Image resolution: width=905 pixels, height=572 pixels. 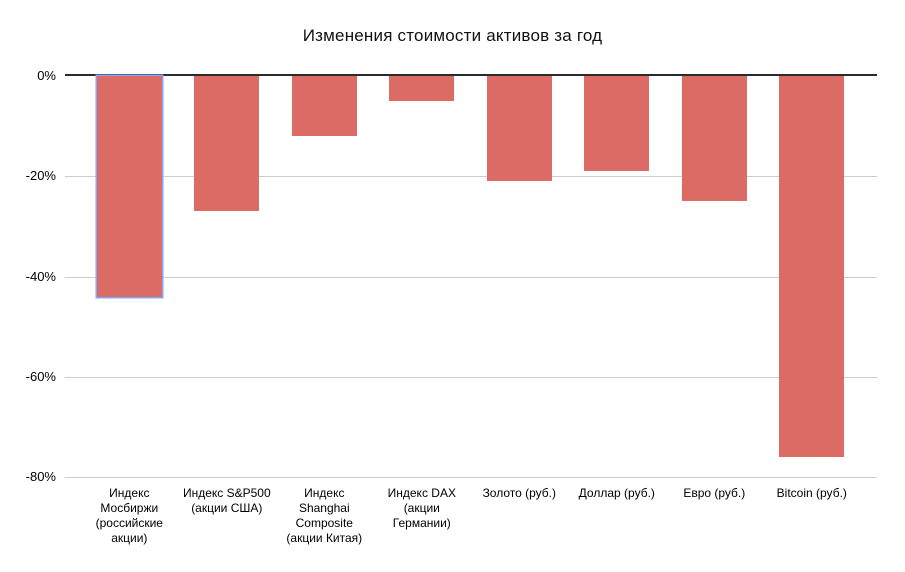 What do you see at coordinates (226, 500) in the screenshot?
I see `x-category-label: Индекс S&P500 (акции США)` at bounding box center [226, 500].